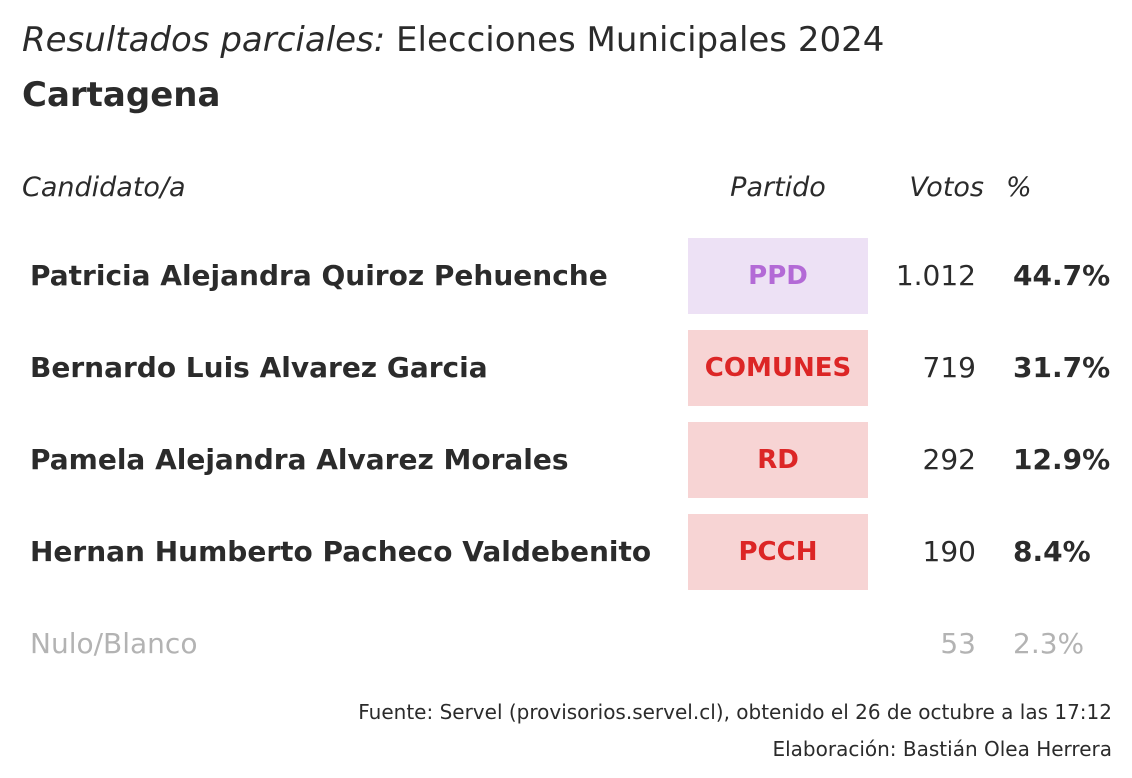 This screenshot has width=1132, height=778. What do you see at coordinates (935, 275) in the screenshot?
I see `votes-value: 1.012` at bounding box center [935, 275].